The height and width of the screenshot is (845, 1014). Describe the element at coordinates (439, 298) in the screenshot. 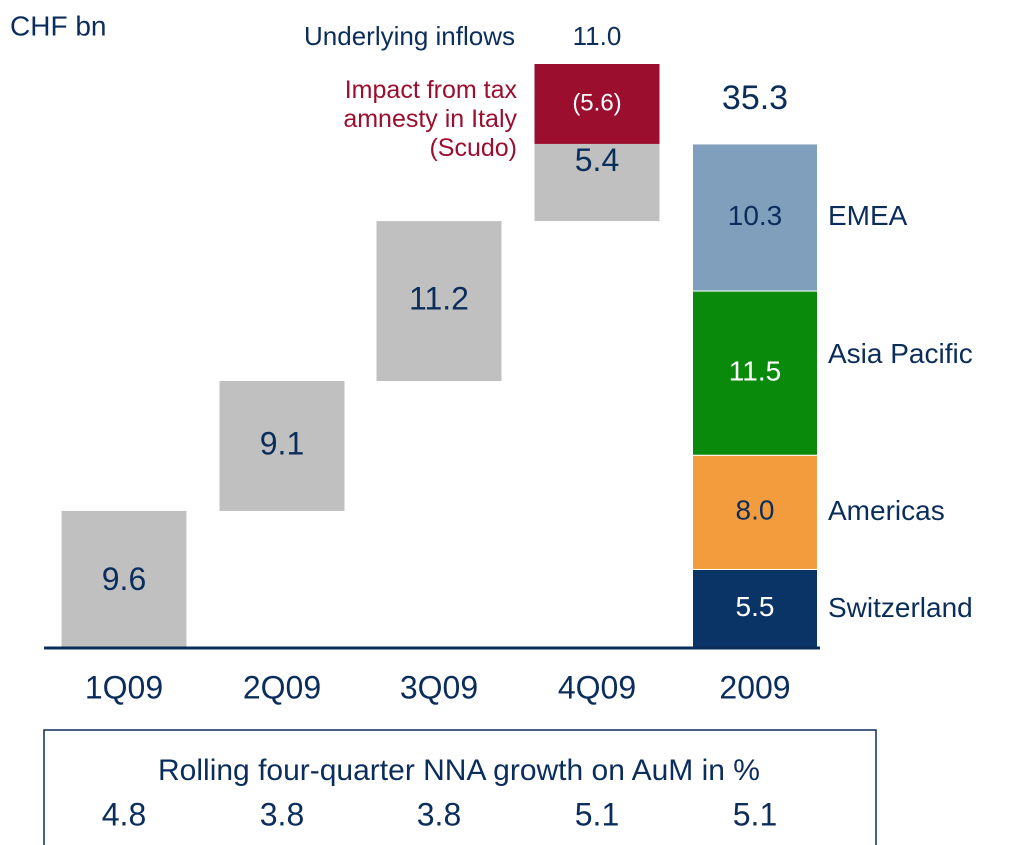

I see `value-label: 11.2` at that location.